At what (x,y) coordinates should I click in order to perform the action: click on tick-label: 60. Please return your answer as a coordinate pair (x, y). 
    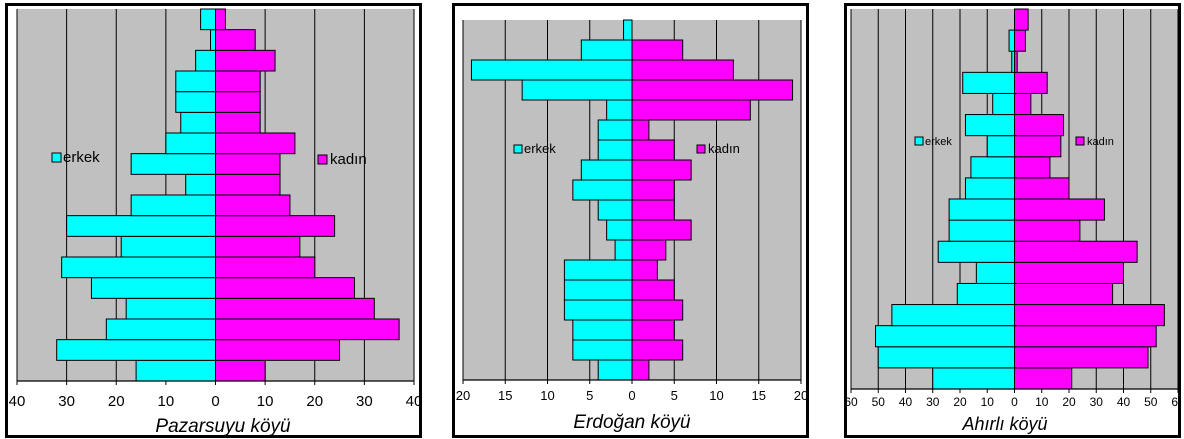
    Looking at the image, I should click on (852, 402).